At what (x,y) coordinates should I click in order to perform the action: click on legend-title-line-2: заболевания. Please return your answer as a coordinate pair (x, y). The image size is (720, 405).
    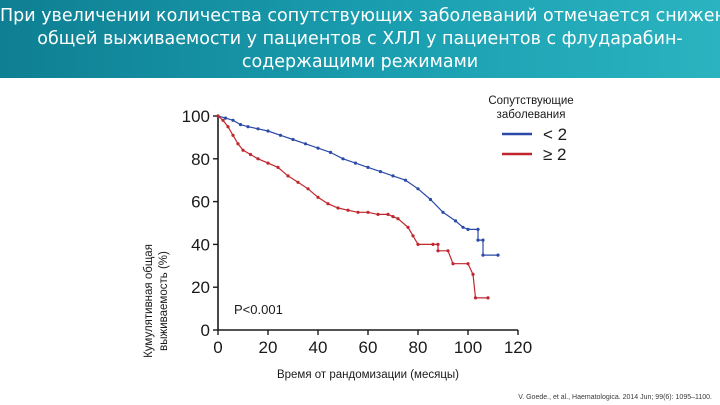
    Looking at the image, I should click on (531, 115).